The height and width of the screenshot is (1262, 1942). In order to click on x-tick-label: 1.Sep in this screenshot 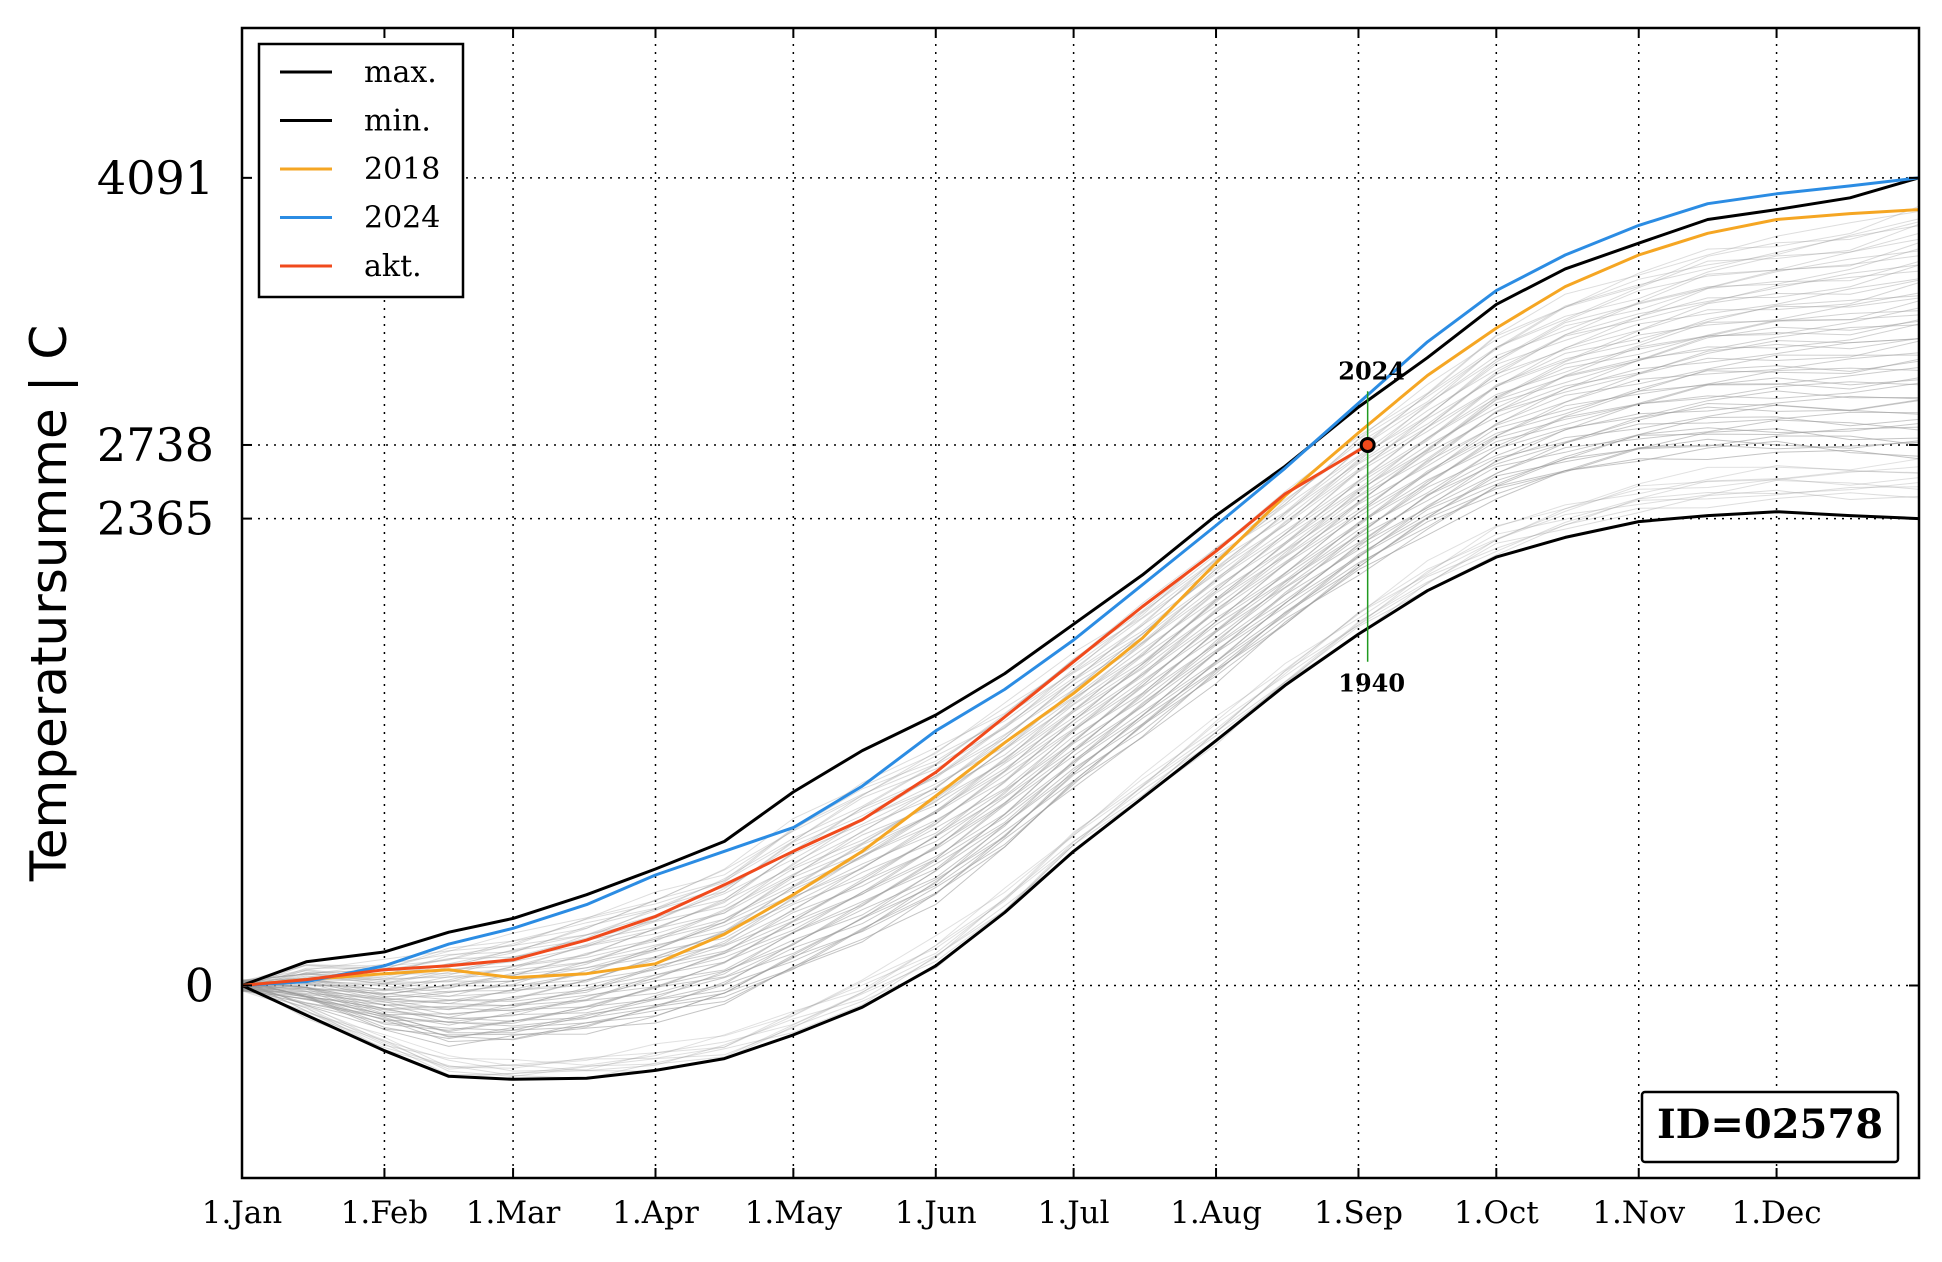, I will do `click(1358, 1213)`.